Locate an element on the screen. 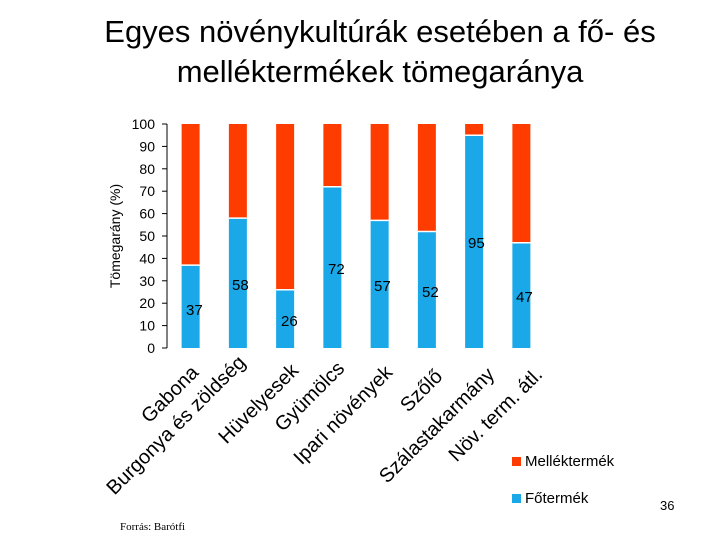  data-label: 26 is located at coordinates (289, 321).